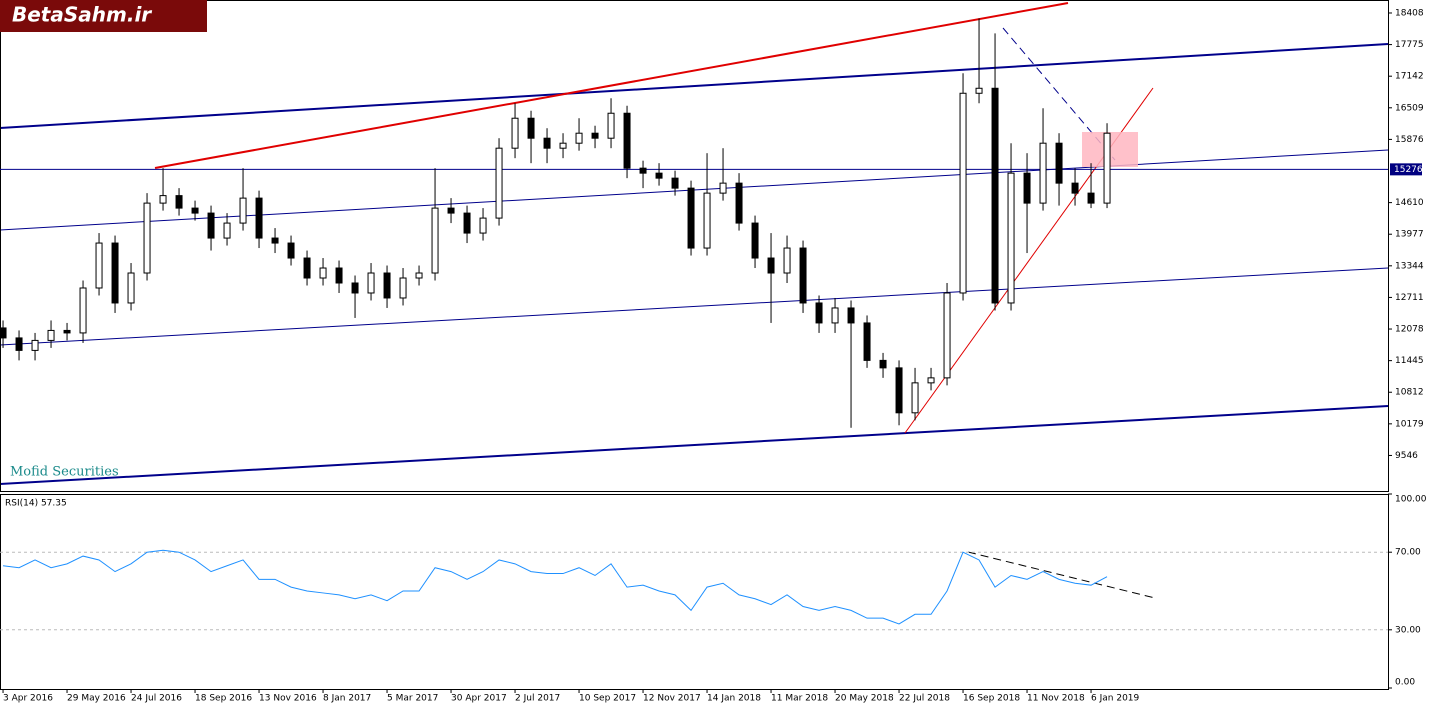 The width and height of the screenshot is (1436, 709). I want to click on broker-label: Mofid Securities, so click(64, 472).